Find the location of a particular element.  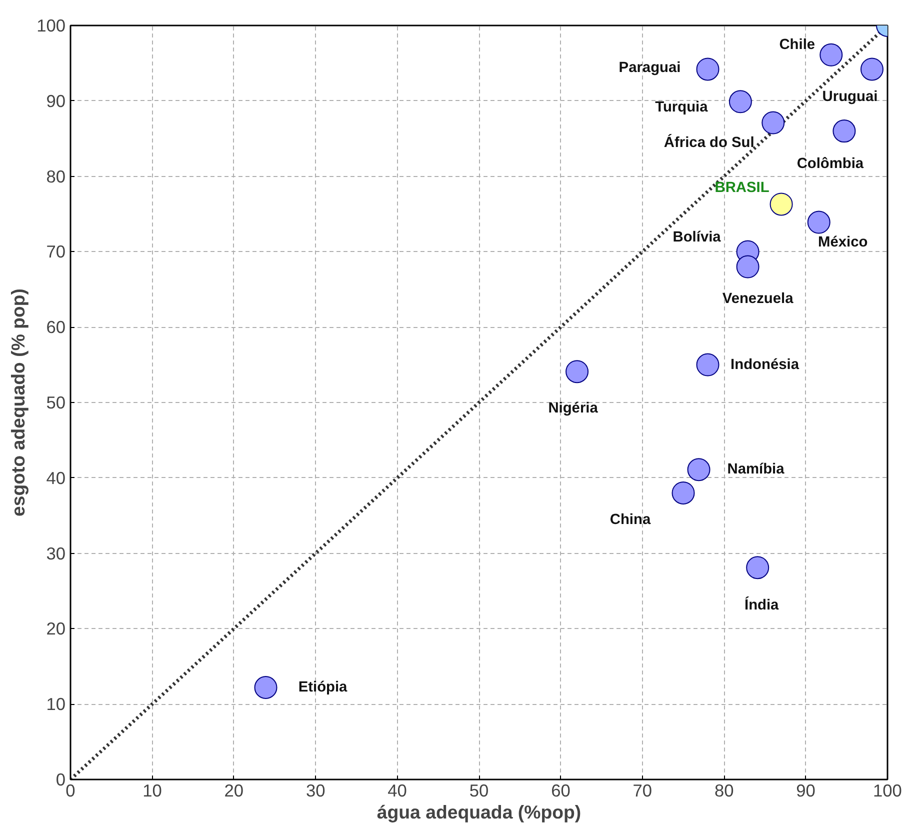

y-tick-label: 10 is located at coordinates (56, 704).